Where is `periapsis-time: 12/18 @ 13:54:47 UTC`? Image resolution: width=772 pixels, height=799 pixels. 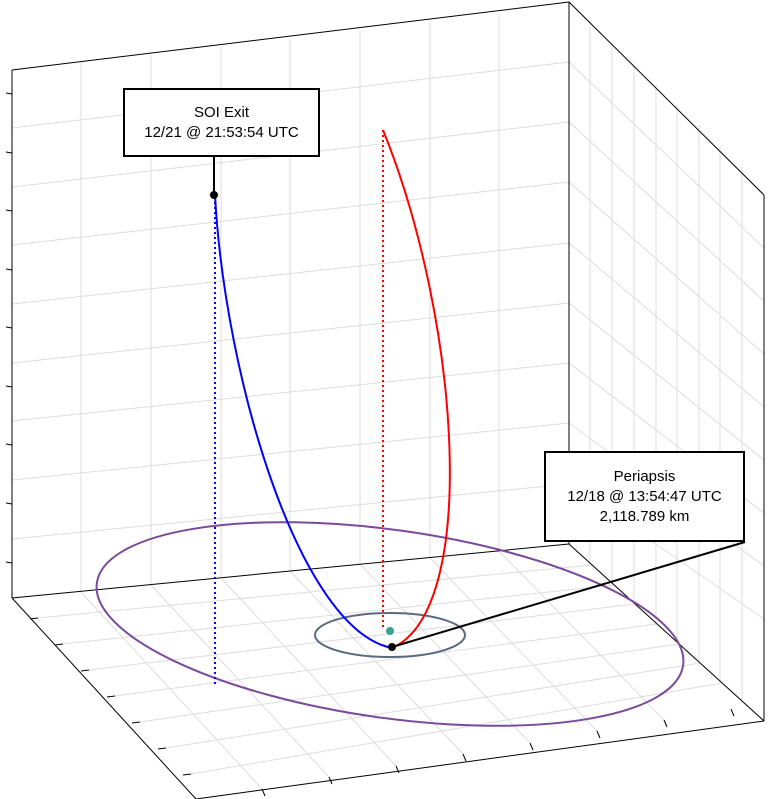
periapsis-time: 12/18 @ 13:54:47 UTC is located at coordinates (644, 496).